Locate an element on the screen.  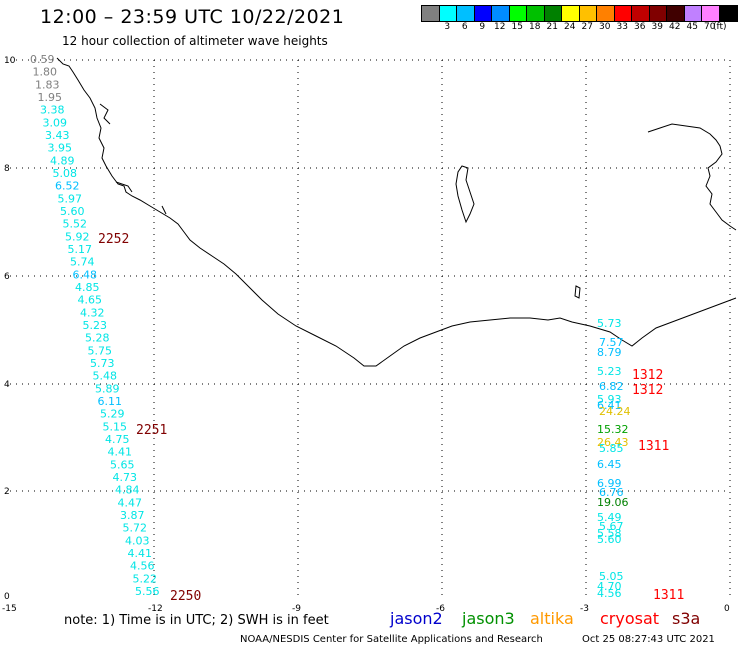
satellite-legend-s3a: s3a is located at coordinates (686, 618).